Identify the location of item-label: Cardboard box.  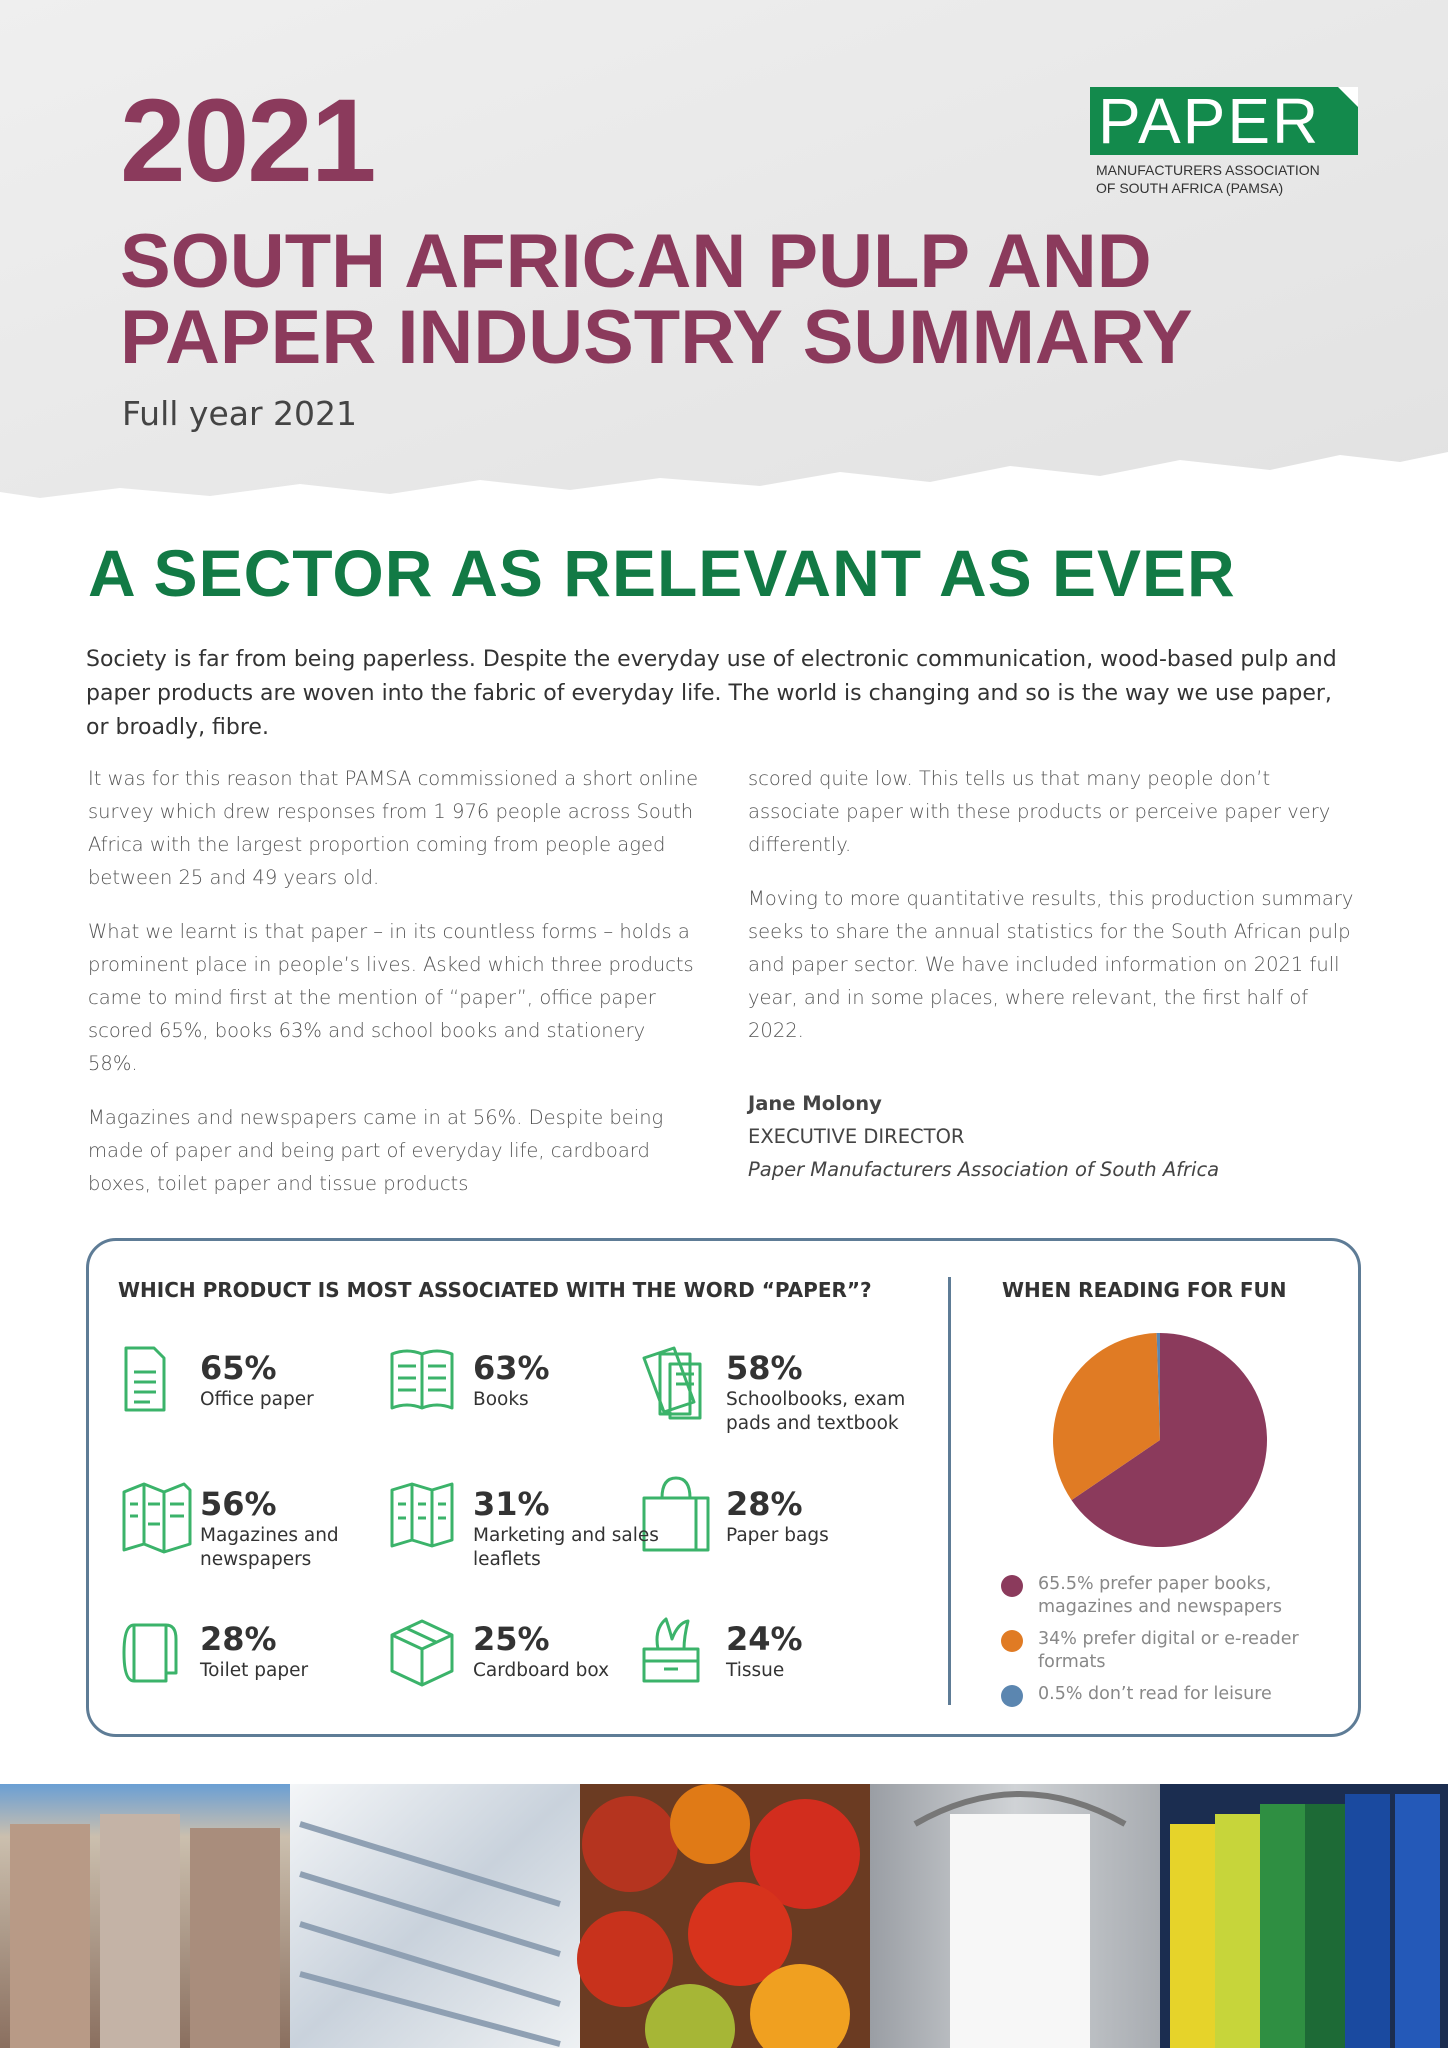
(541, 1670).